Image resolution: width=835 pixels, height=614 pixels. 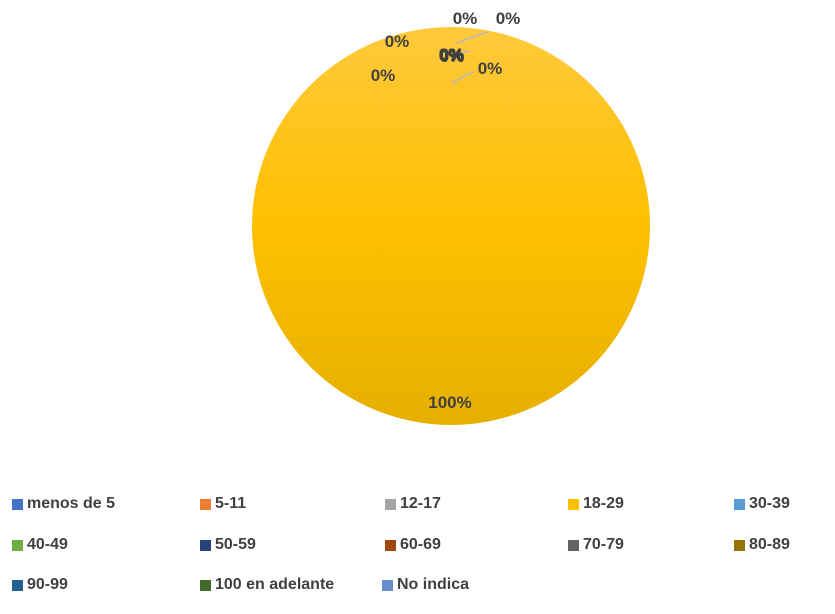 I want to click on legend-item-30-39: 30-39, so click(x=762, y=504).